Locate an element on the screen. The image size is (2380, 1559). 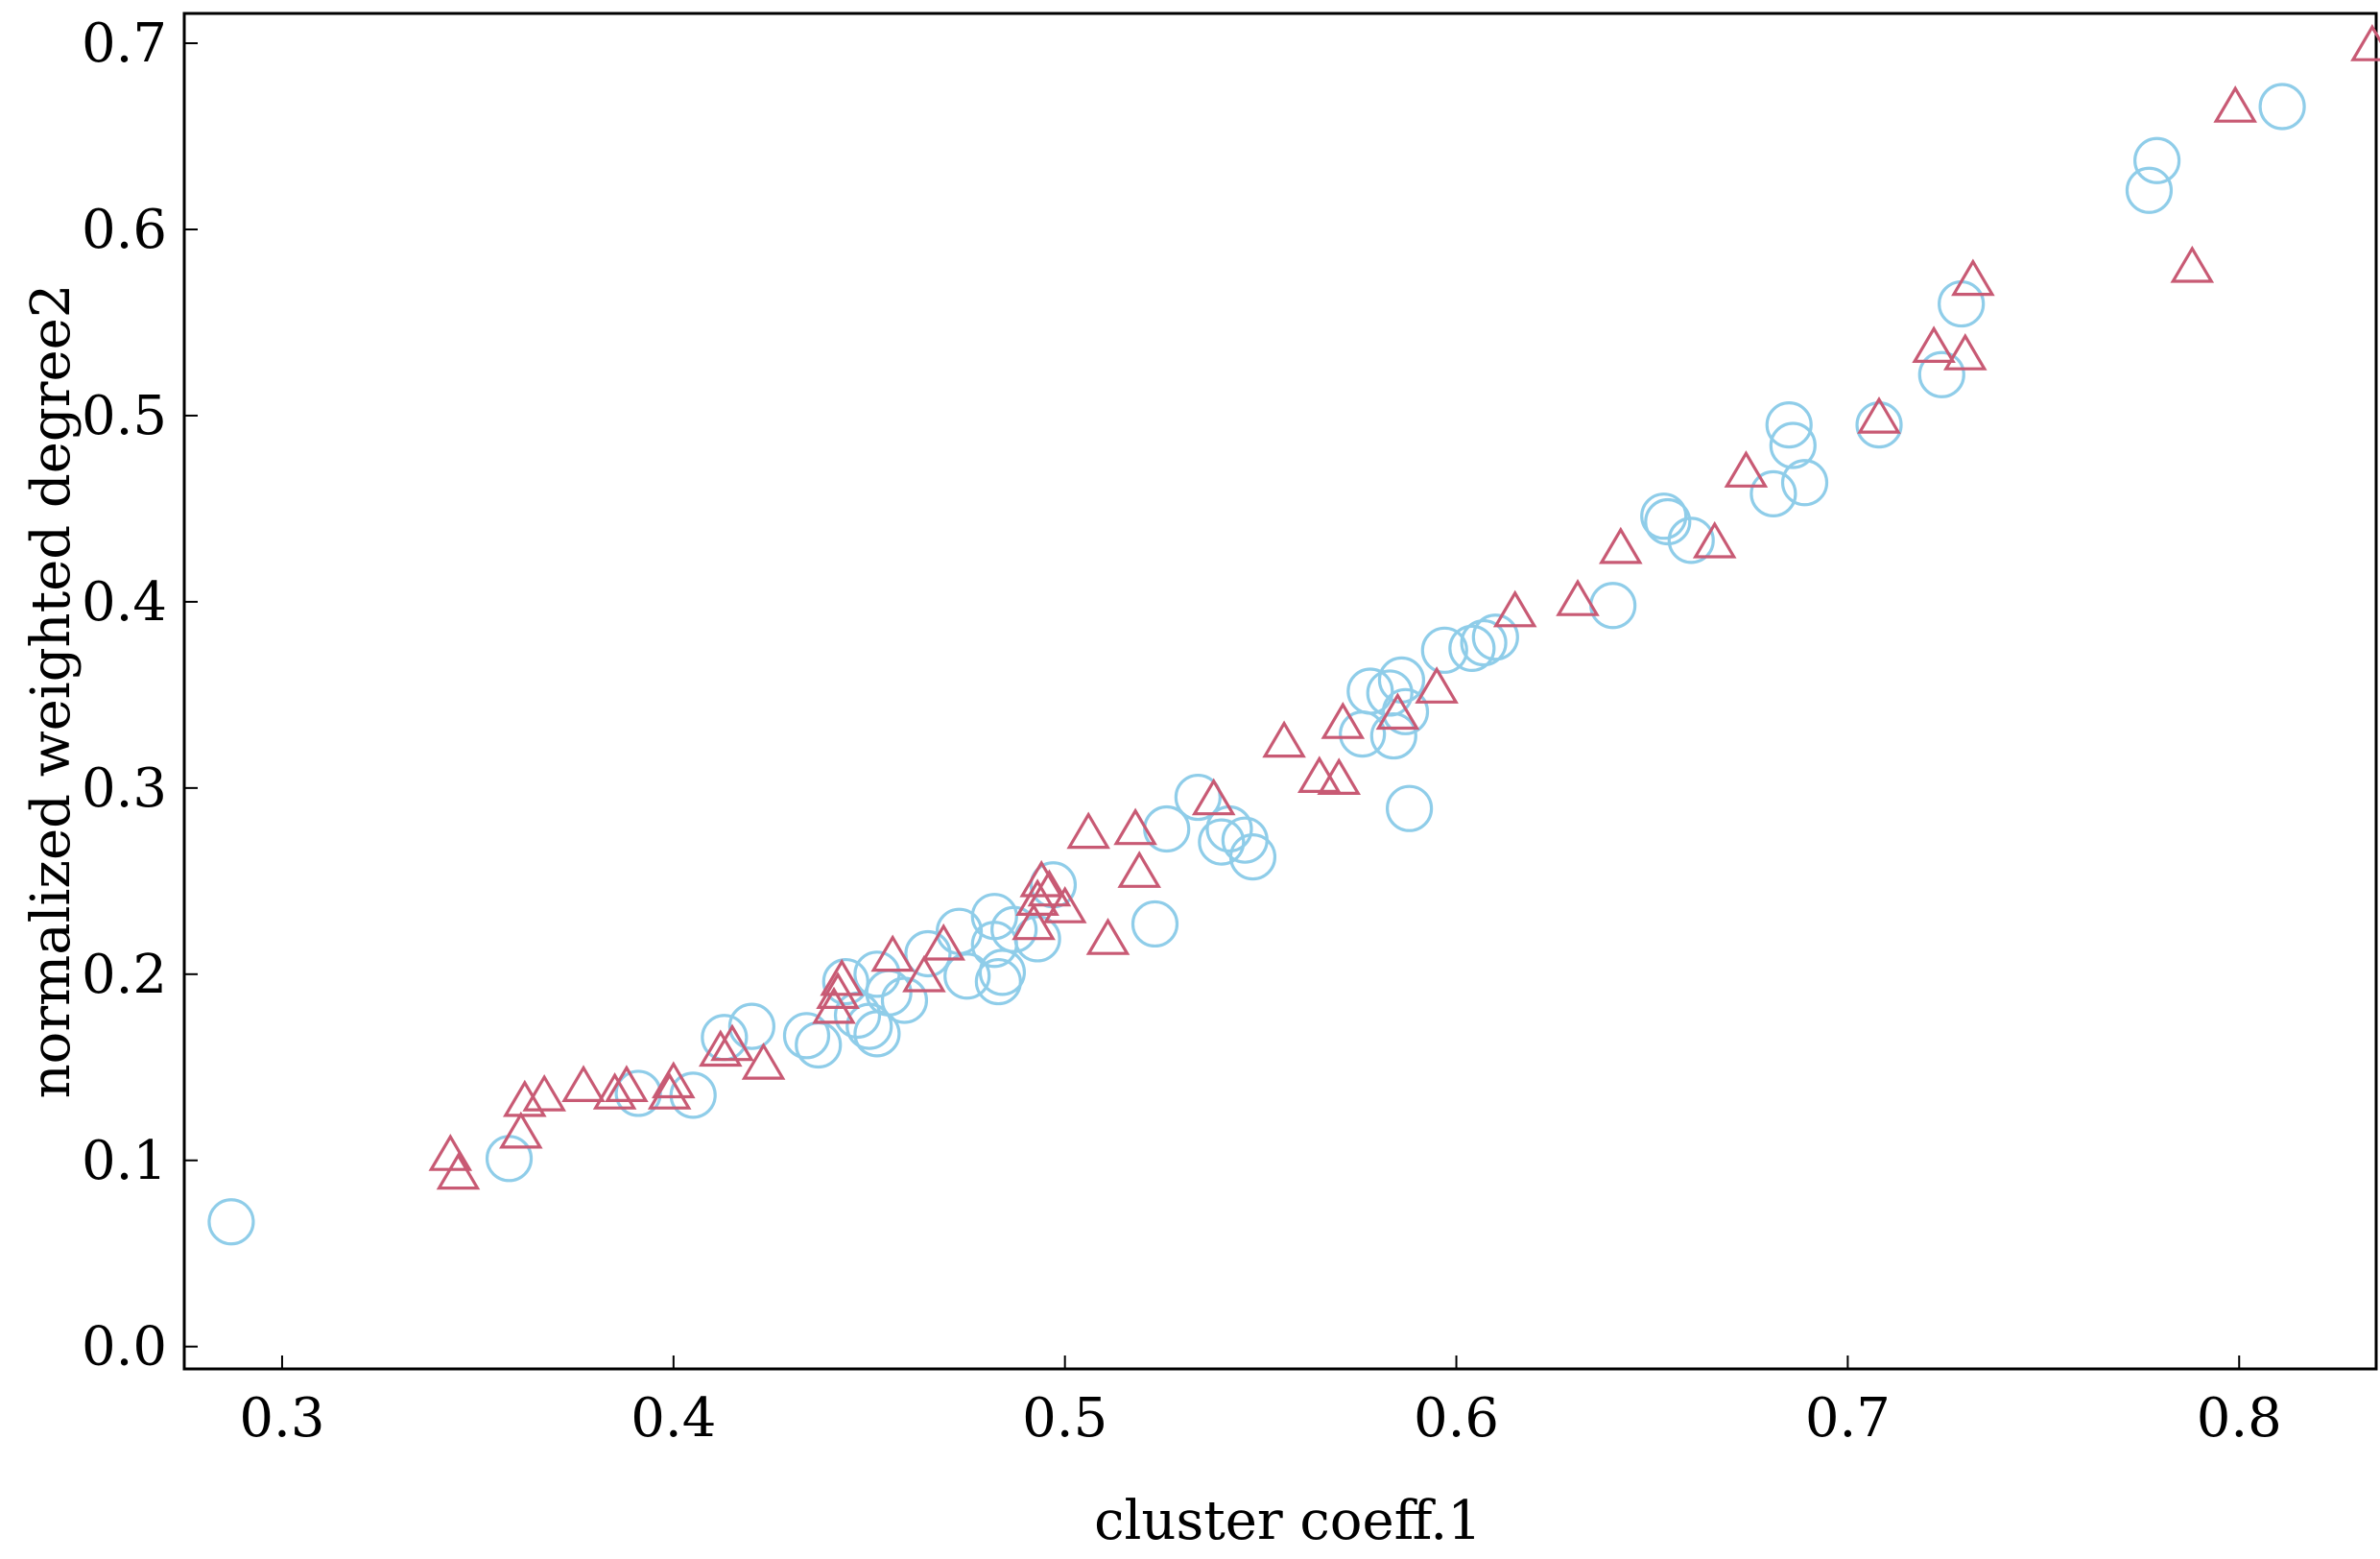
y-axis-label: normalized weighted degree2 is located at coordinates (51, 691).